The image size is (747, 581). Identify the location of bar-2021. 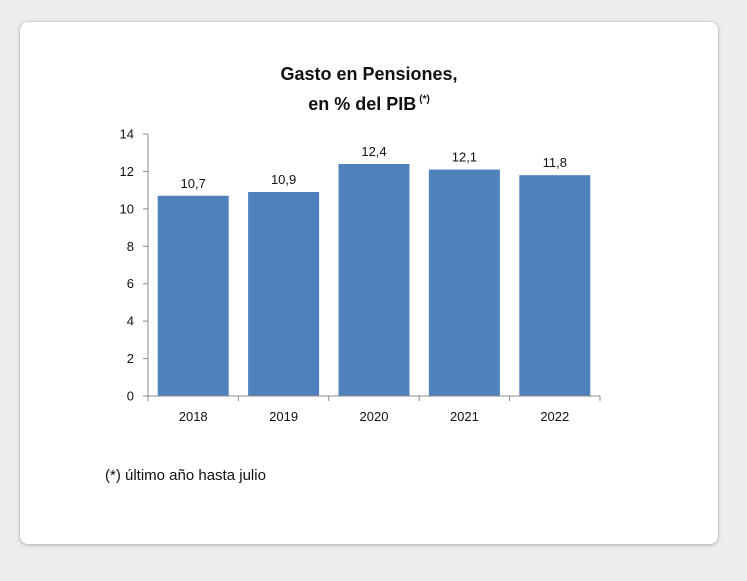
(464, 282).